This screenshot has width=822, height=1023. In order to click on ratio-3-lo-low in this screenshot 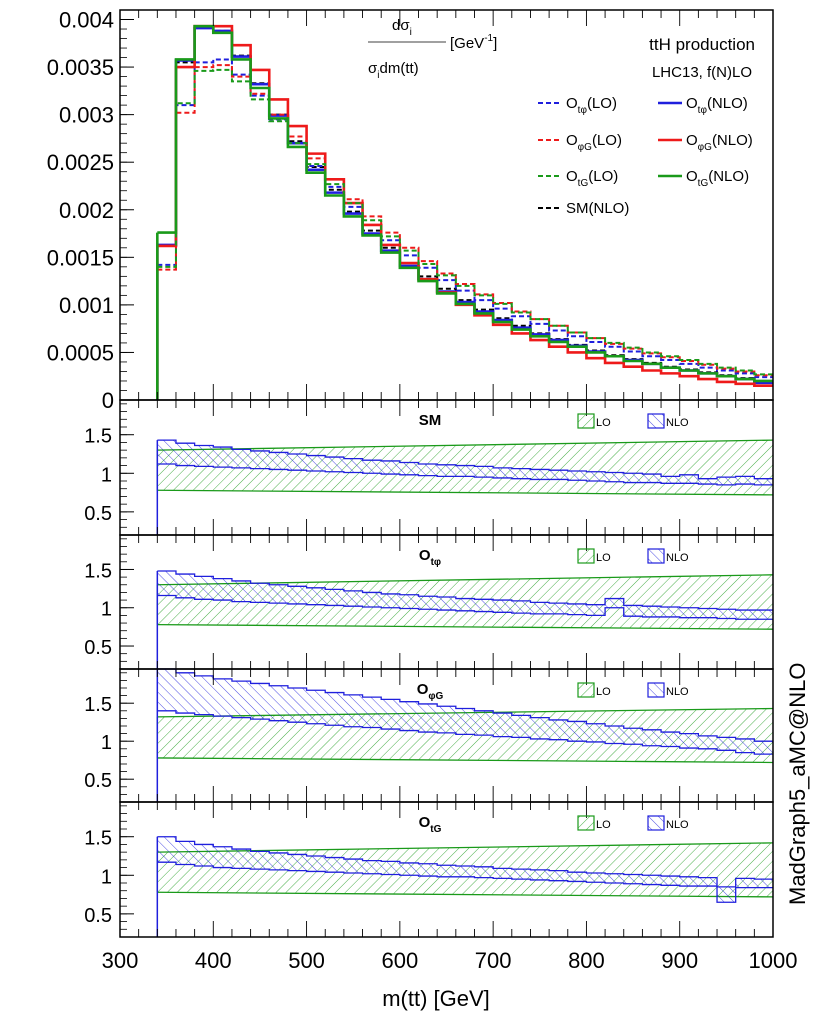, I will do `click(465, 894)`.